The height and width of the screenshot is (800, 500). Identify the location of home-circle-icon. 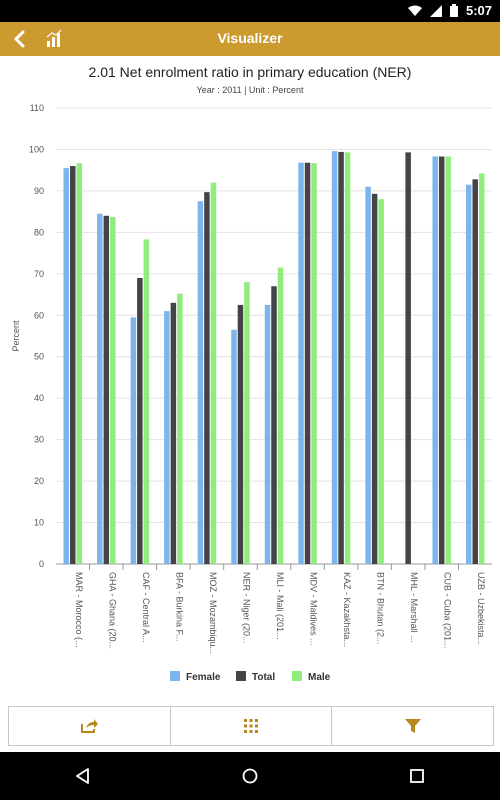
(250, 776).